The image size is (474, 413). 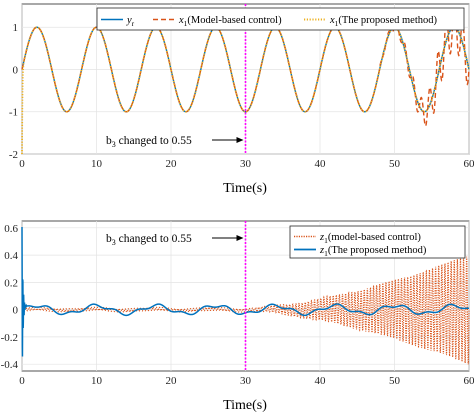 What do you see at coordinates (130, 21) in the screenshot?
I see `legend-label: yr` at bounding box center [130, 21].